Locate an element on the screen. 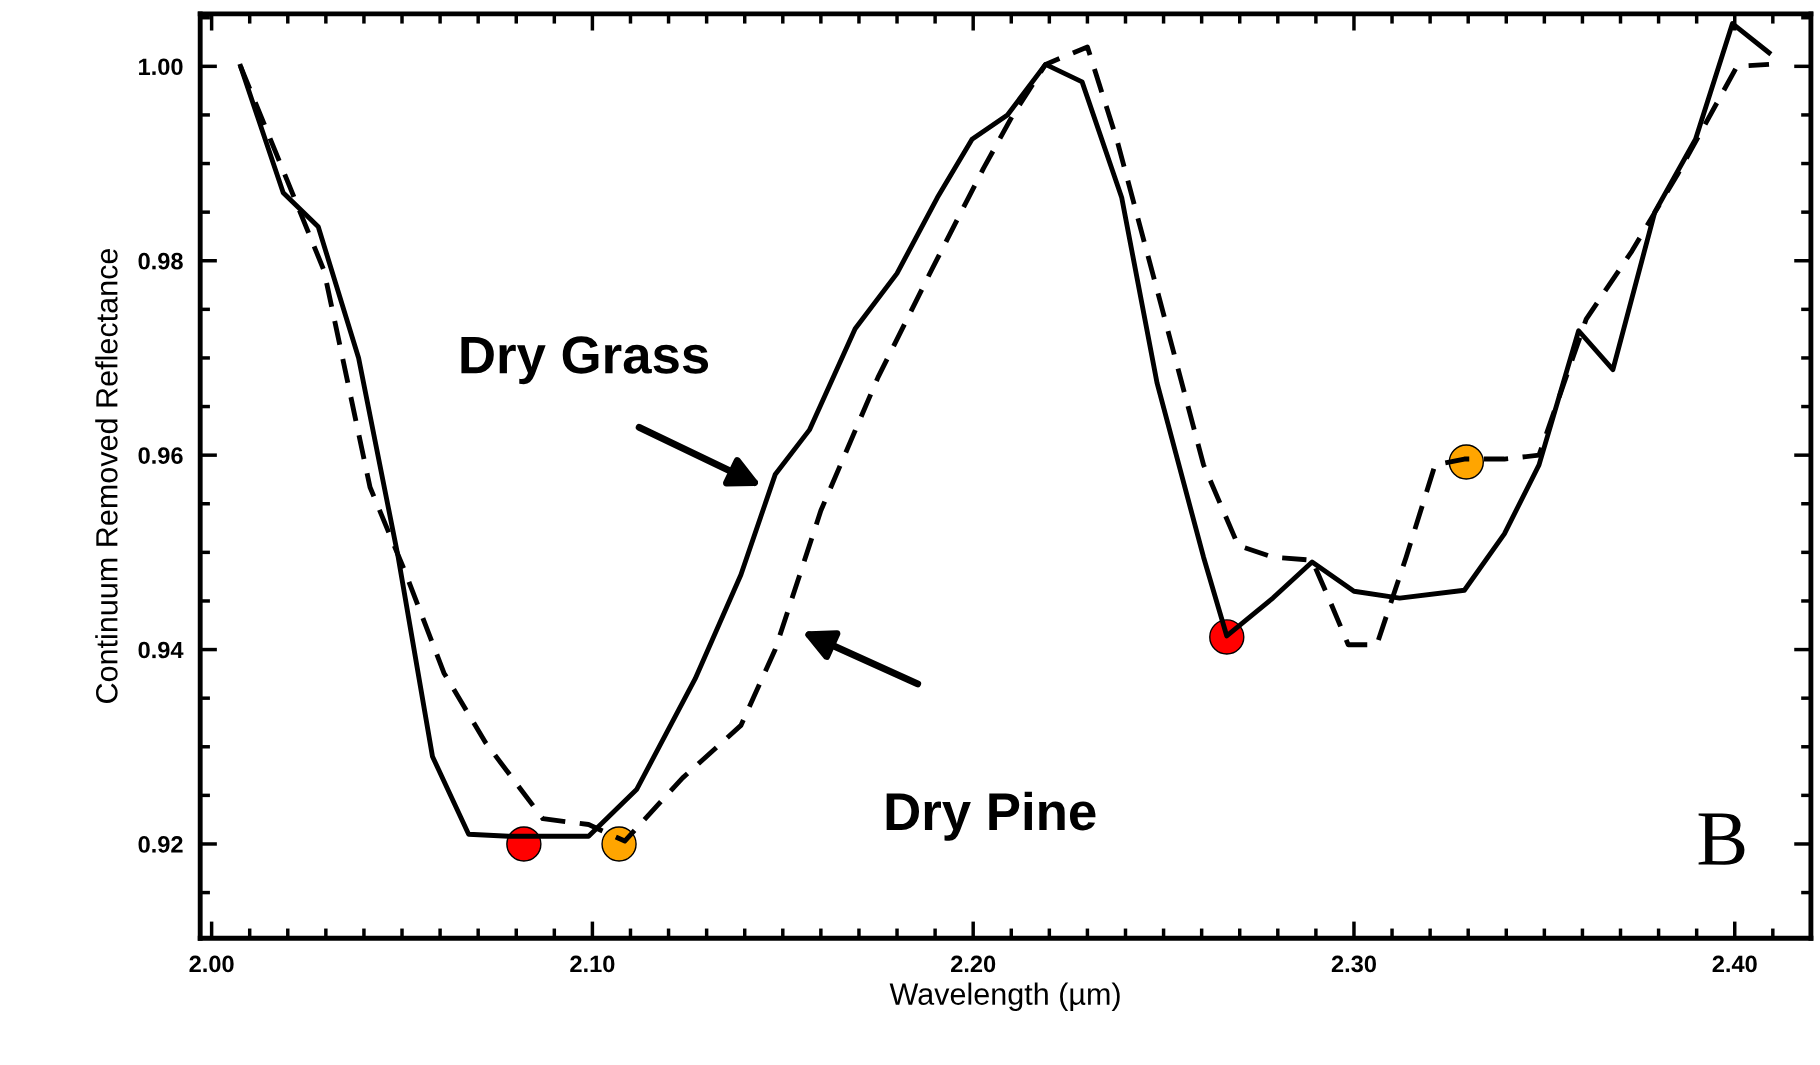 Image resolution: width=1820 pixels, height=1065 pixels. x-axis-title: Wavelength (µm) is located at coordinates (1004, 996).